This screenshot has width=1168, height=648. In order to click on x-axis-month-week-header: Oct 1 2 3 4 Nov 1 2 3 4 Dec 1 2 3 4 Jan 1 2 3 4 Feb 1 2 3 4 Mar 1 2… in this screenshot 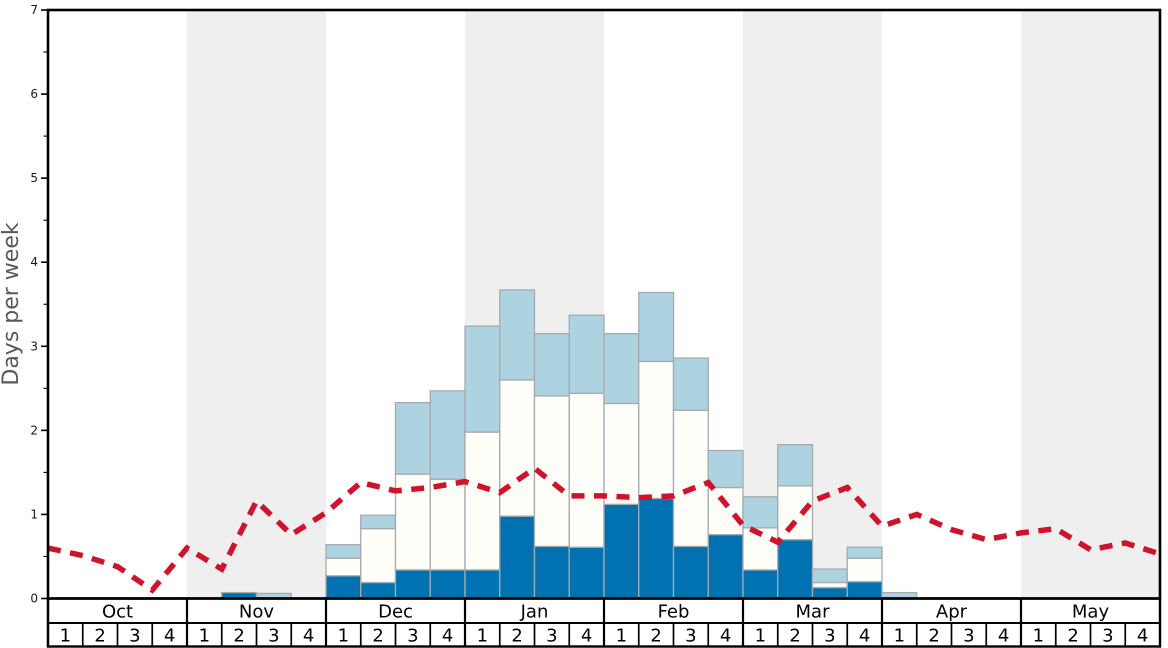, I will do `click(604, 622)`.